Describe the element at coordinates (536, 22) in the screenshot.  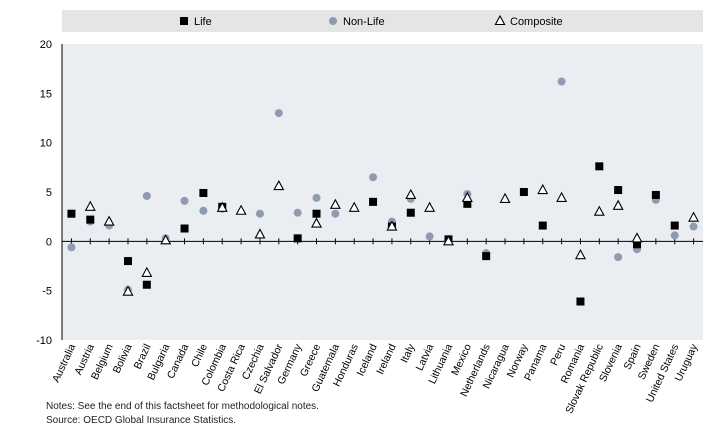
I see `legend-label: Composite` at that location.